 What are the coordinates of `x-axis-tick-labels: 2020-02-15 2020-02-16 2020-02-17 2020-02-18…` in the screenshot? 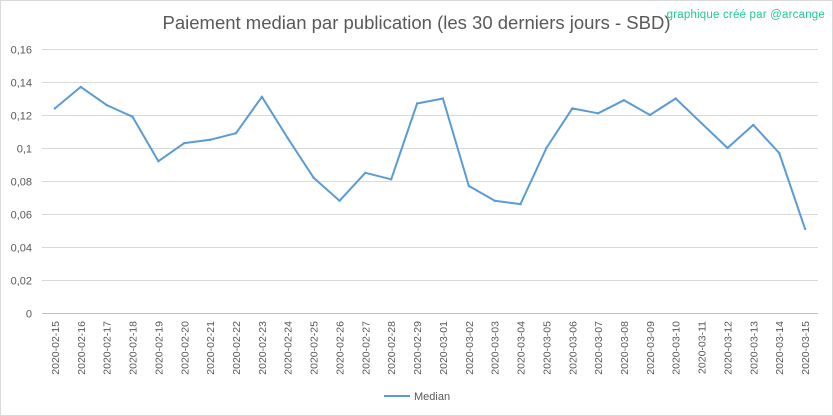 It's located at (431, 348).